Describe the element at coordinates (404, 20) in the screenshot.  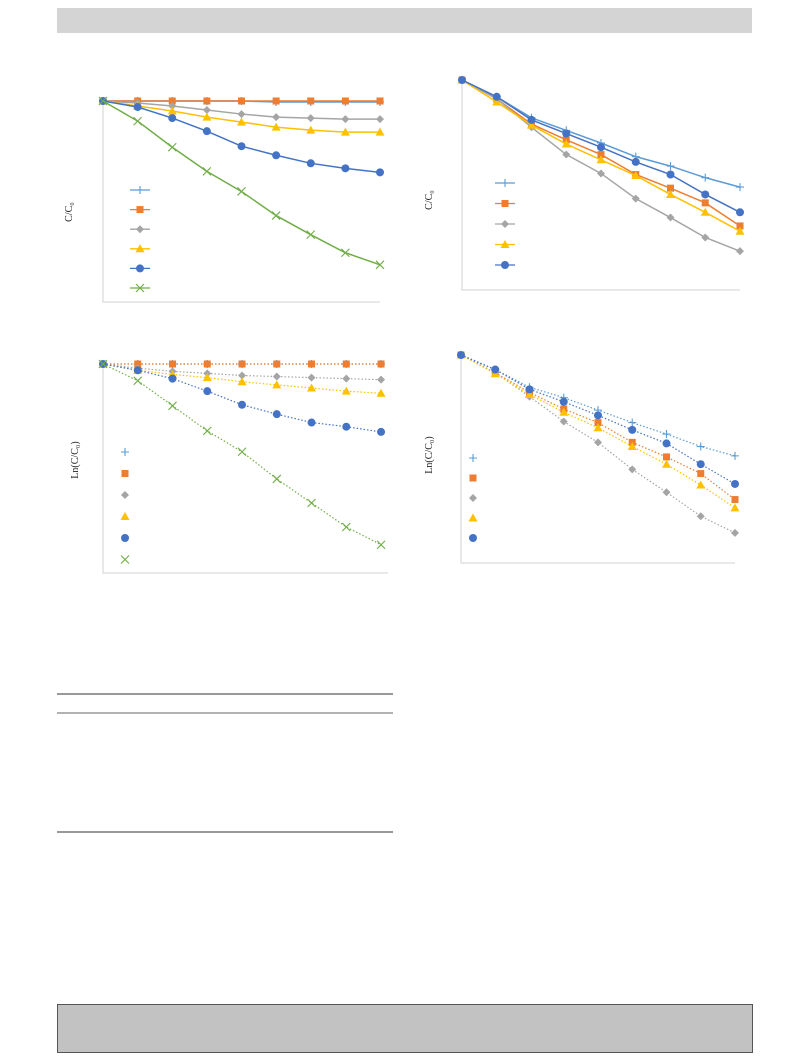
I see `header-bar` at that location.